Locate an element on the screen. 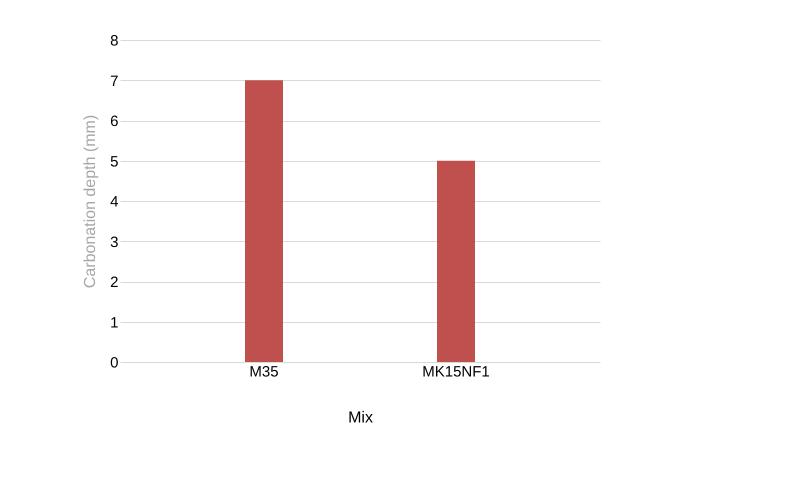 This screenshot has width=791, height=480. y-tick-label: 4 is located at coordinates (114, 202).